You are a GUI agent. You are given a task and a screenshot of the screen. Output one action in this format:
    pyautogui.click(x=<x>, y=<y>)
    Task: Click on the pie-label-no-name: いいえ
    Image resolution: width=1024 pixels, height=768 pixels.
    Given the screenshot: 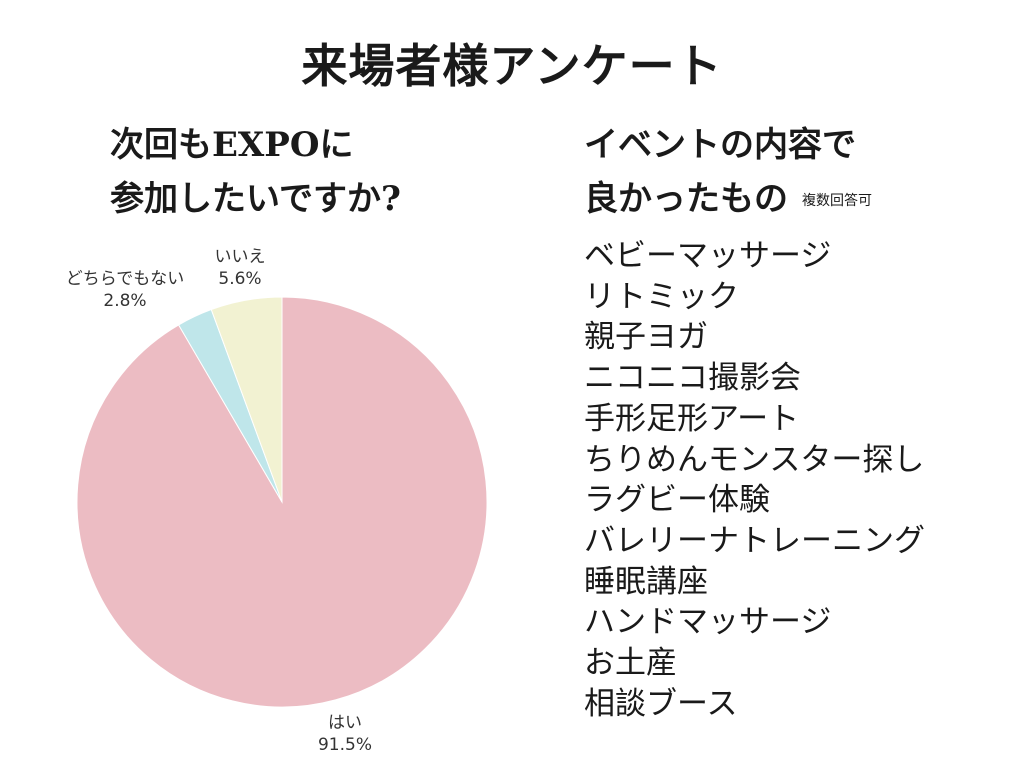 What is the action you would take?
    pyautogui.click(x=240, y=257)
    